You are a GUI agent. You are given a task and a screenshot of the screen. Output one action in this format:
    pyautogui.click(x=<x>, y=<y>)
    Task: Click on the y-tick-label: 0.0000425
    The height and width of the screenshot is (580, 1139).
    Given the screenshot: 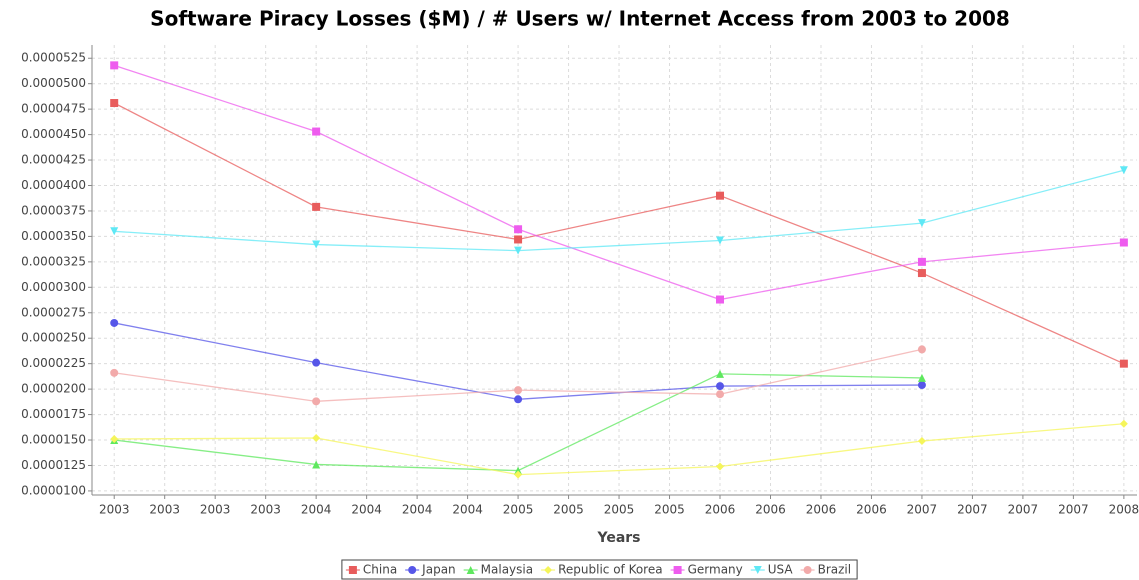 What is the action you would take?
    pyautogui.click(x=53, y=160)
    